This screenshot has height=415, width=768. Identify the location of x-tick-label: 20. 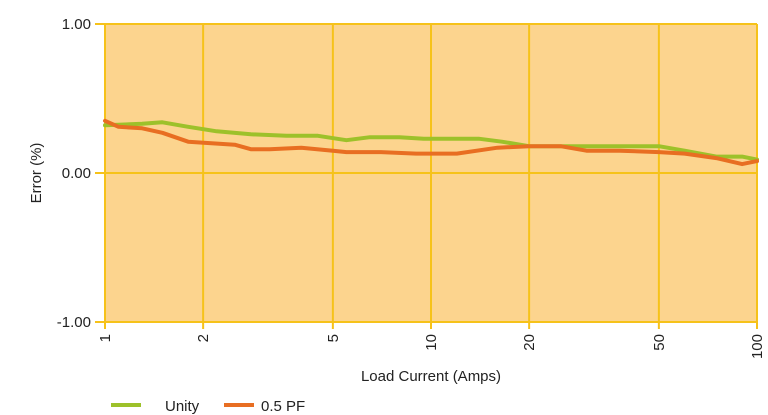
(529, 342).